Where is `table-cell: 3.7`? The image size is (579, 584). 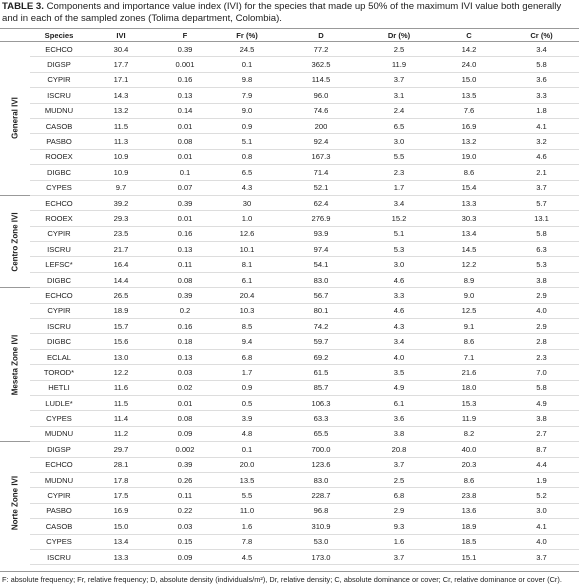
table-cell: 3.7 is located at coordinates (541, 557).